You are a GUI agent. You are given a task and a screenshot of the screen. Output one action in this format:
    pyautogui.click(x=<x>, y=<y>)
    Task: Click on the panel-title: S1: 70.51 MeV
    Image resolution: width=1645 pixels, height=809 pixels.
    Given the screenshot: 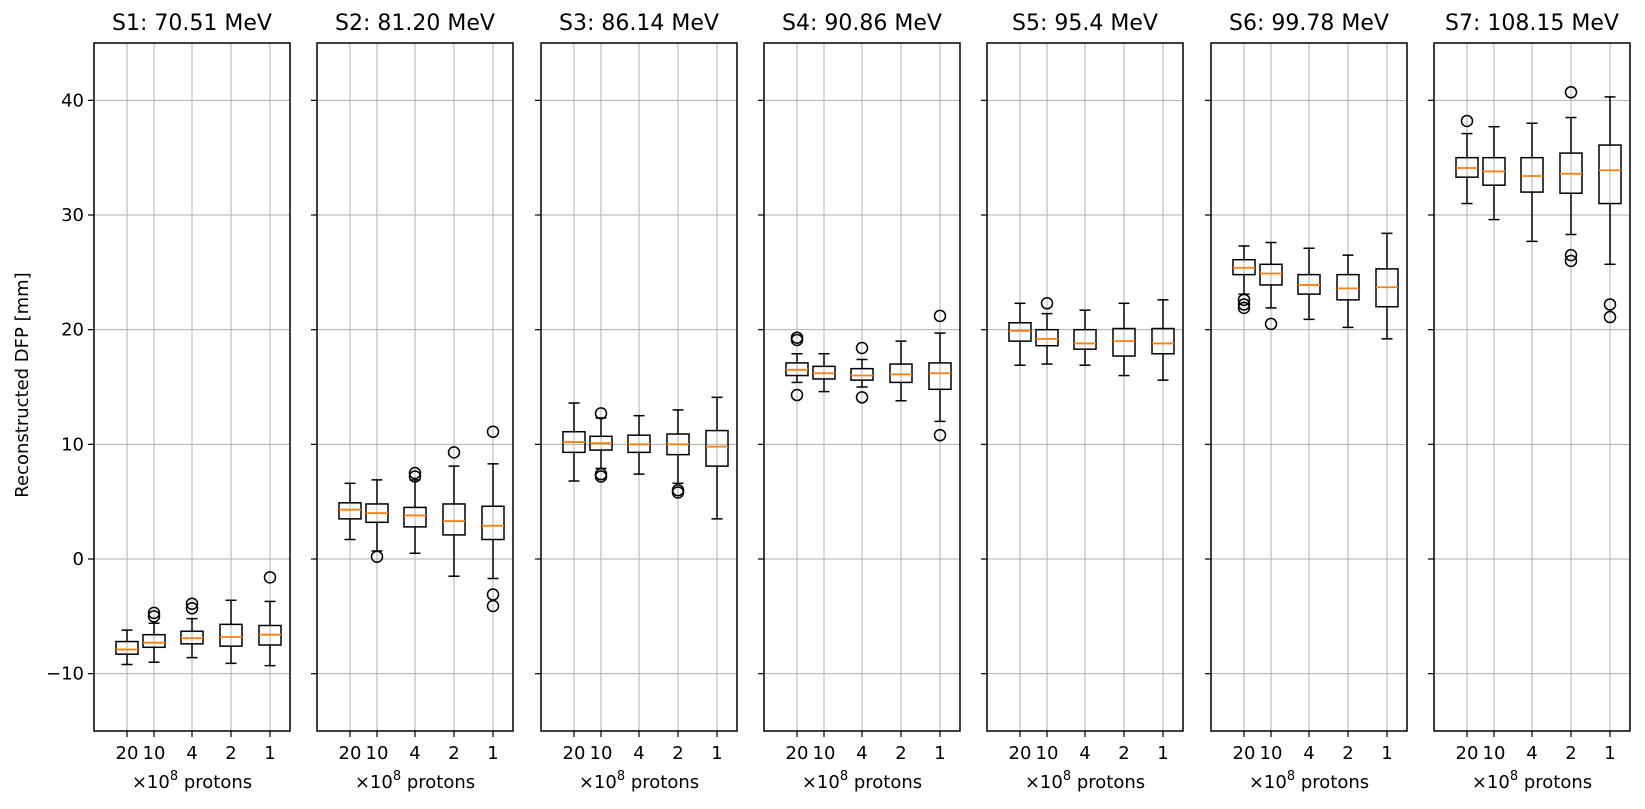 What is the action you would take?
    pyautogui.click(x=192, y=23)
    